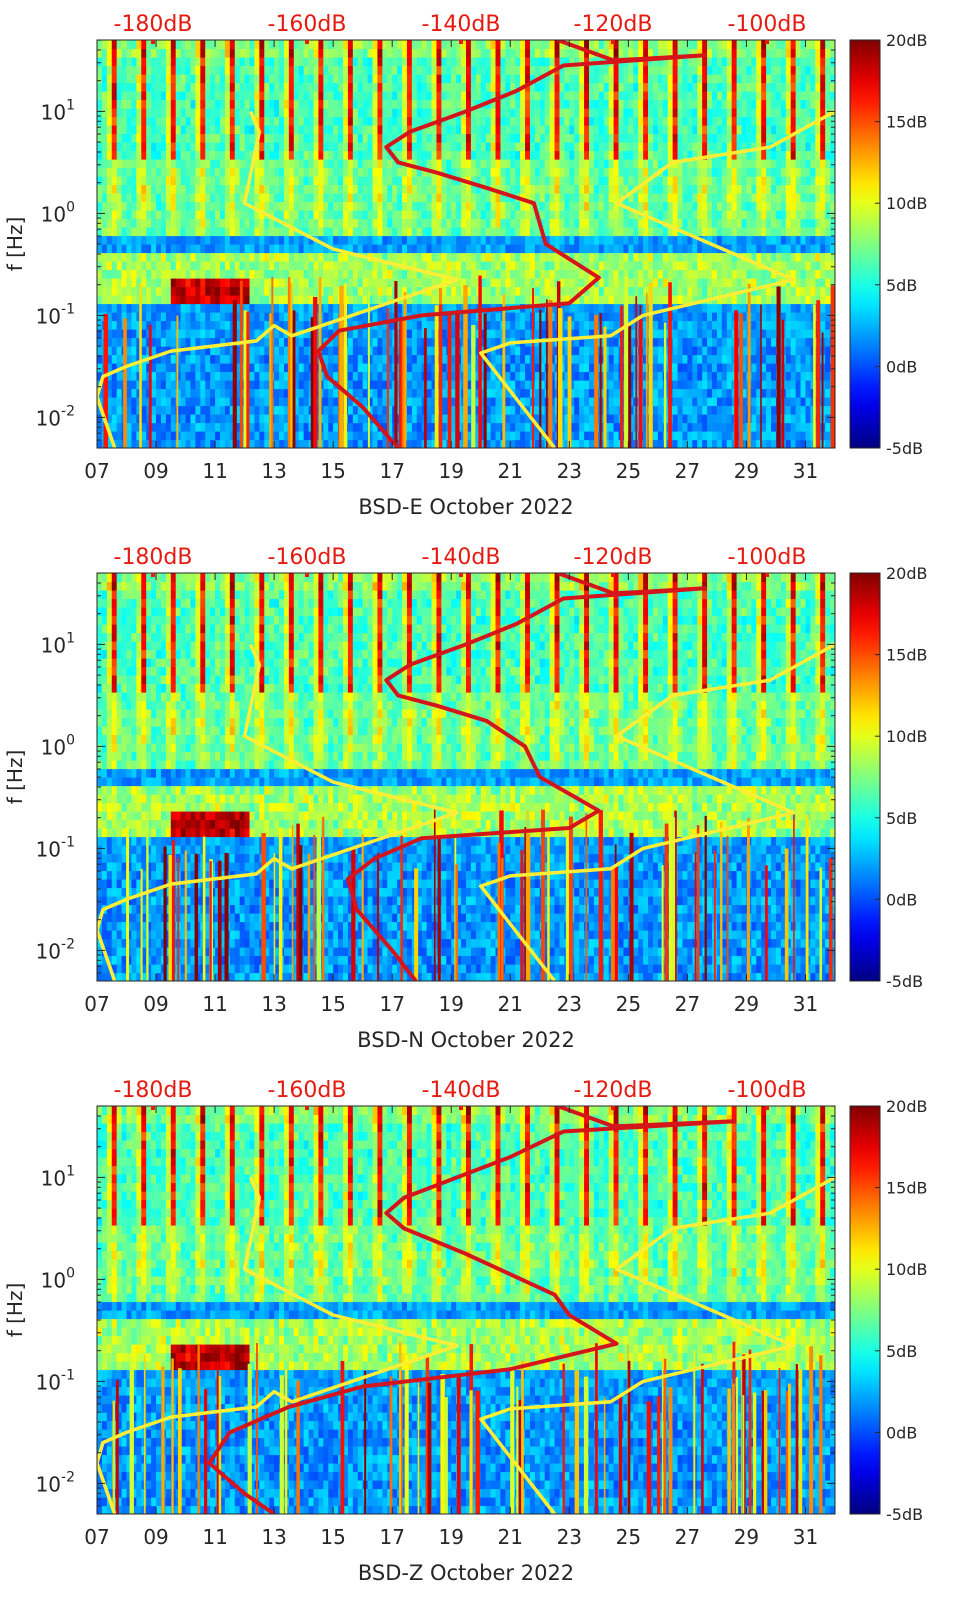 Image resolution: width=962 pixels, height=1599 pixels. I want to click on series-line-nlnm, so click(278, 1345).